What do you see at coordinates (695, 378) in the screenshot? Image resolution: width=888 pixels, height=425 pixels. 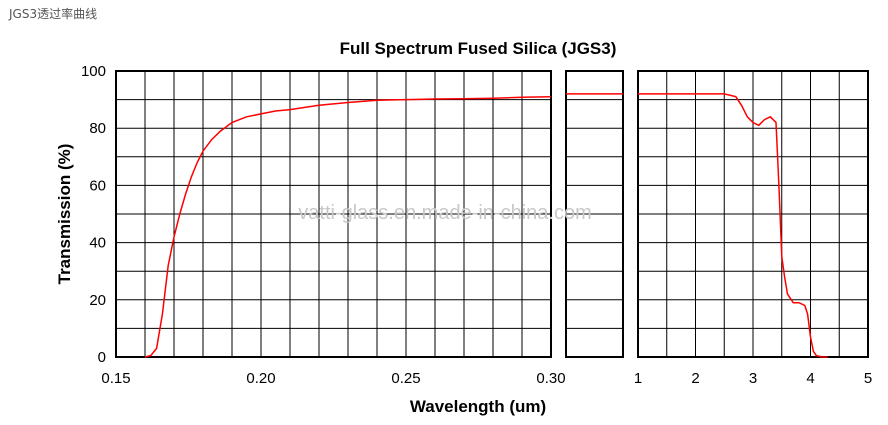 I see `x-tick-label: 2` at bounding box center [695, 378].